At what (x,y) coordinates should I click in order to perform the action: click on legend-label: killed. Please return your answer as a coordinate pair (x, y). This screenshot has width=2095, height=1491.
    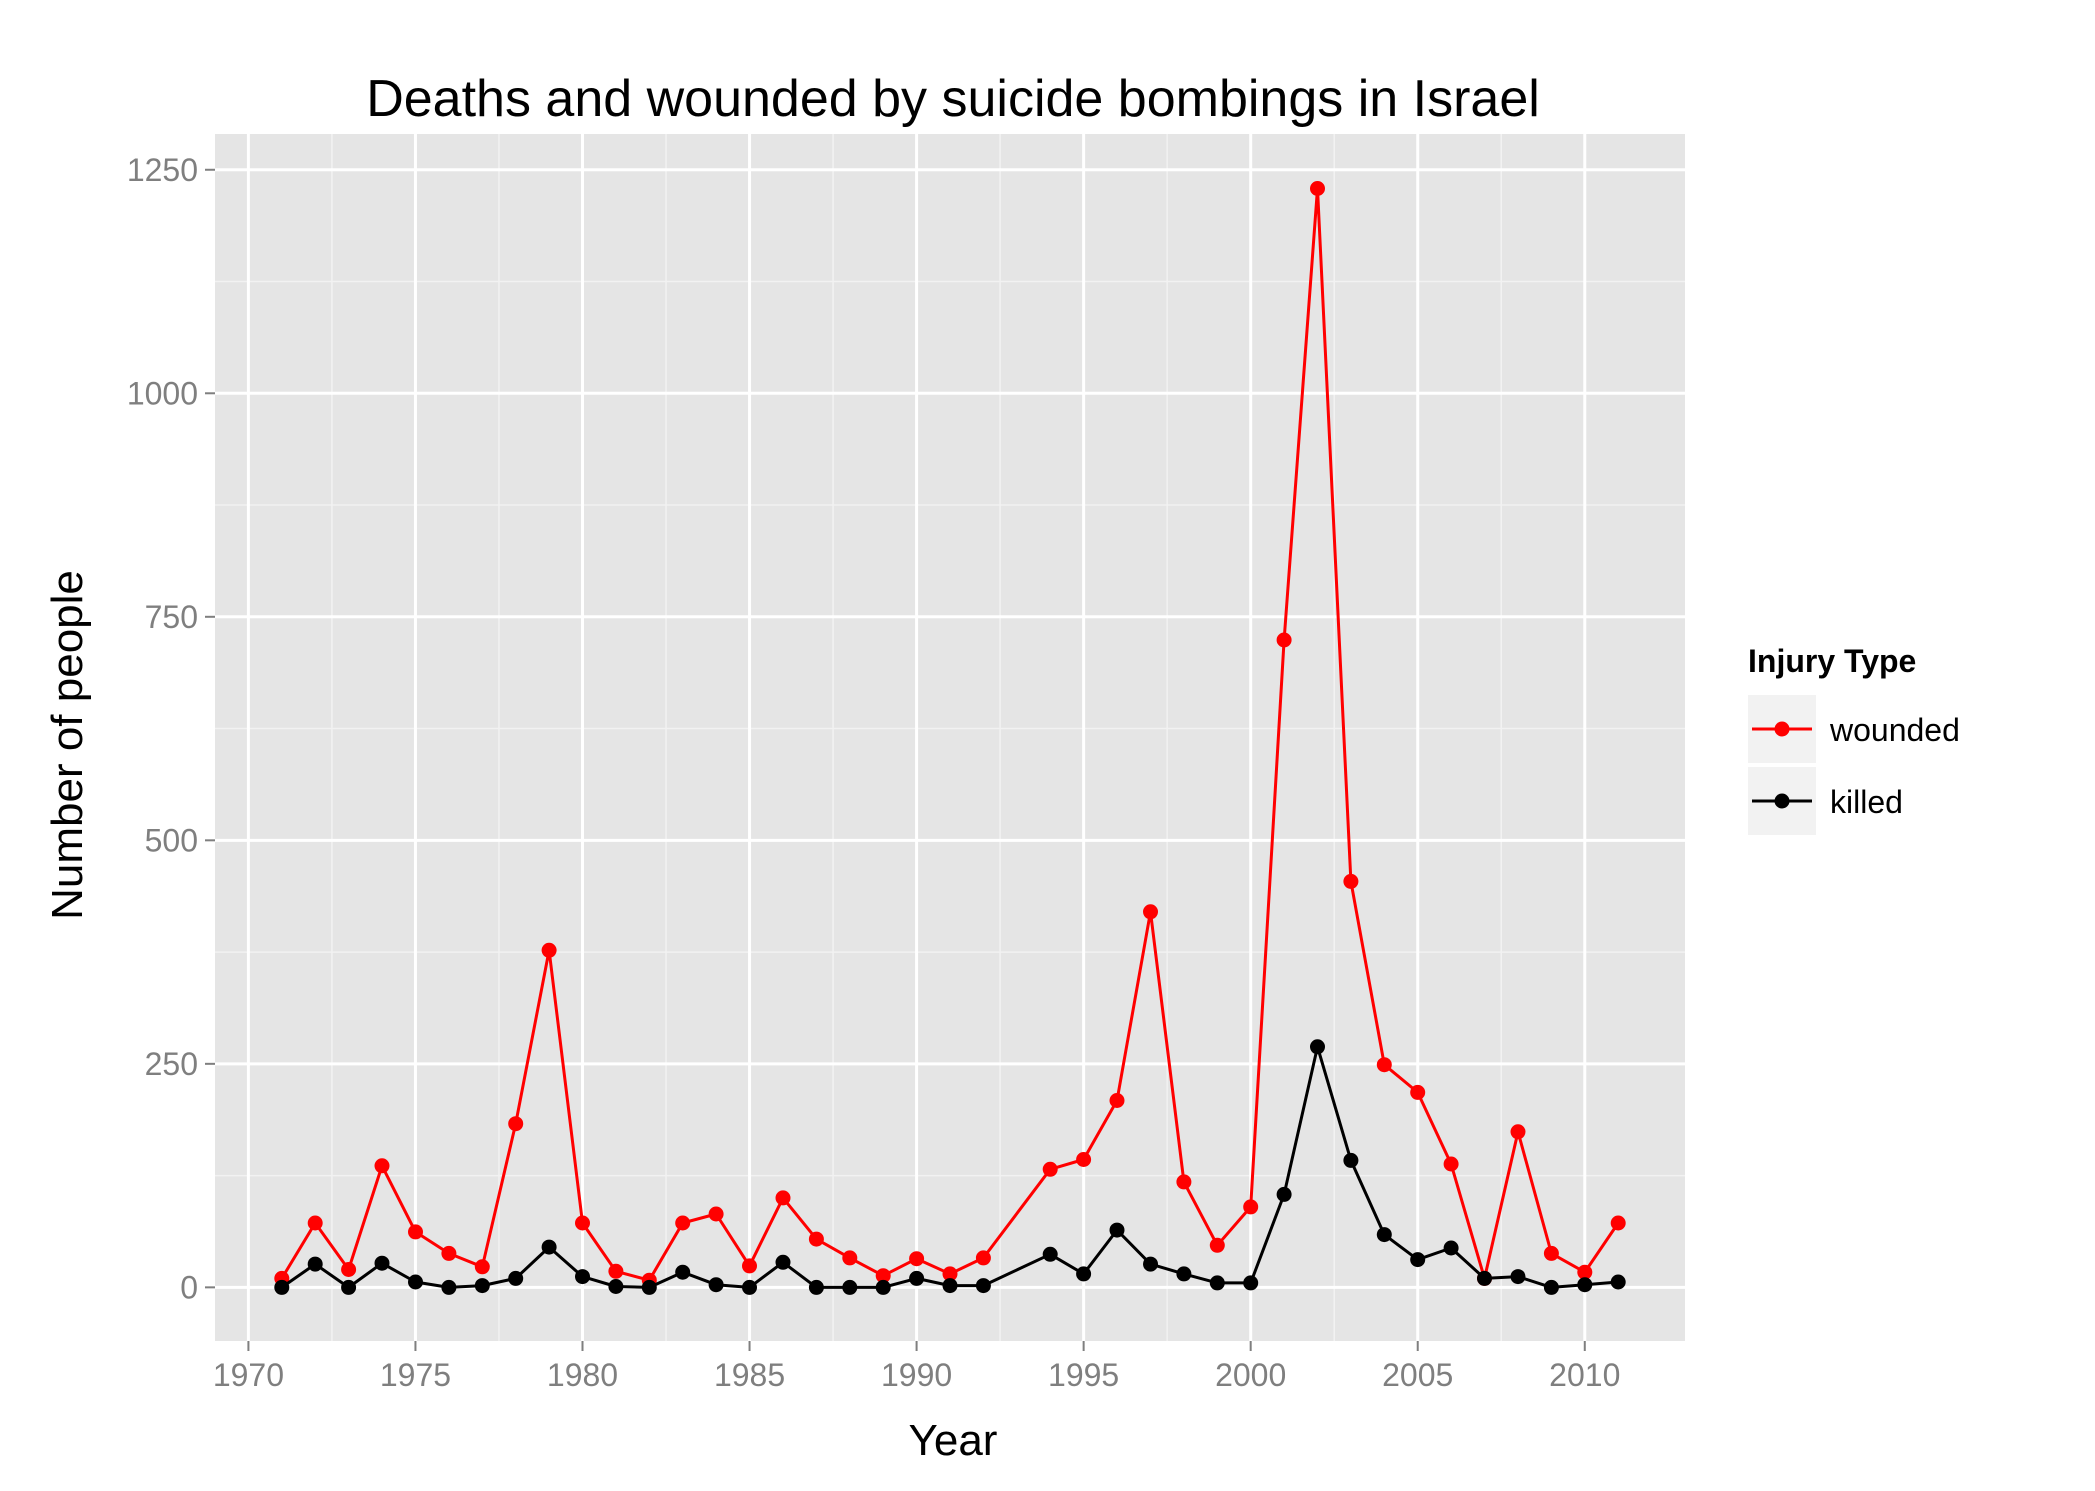
    Looking at the image, I should click on (1866, 802).